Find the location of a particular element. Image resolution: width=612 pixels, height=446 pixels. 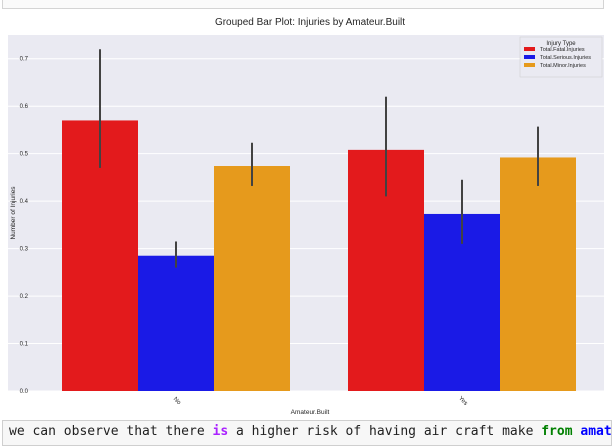

y-tick-labels: 0.0 0.1 0.2 0.3 0.4 0.5 0.6 0.7 is located at coordinates (24, 226).